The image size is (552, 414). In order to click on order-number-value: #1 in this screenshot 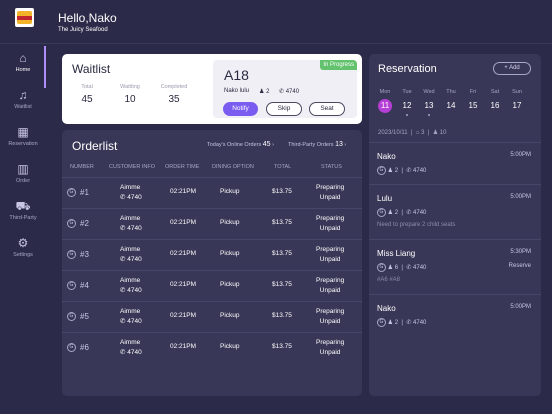, I will do `click(84, 192)`.